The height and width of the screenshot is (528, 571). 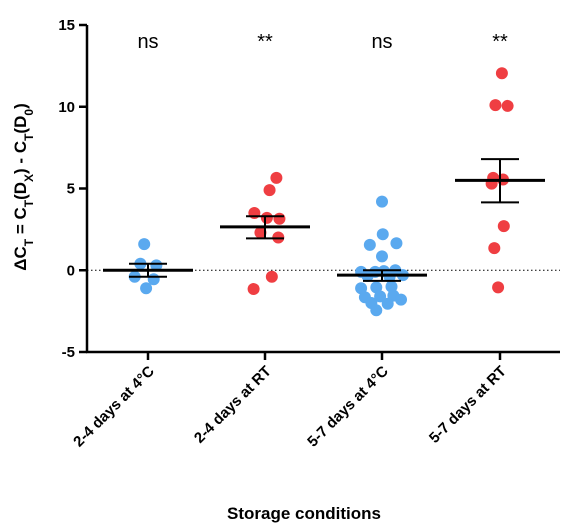 What do you see at coordinates (468, 405) in the screenshot?
I see `x-category-label: 5-7 days at RT` at bounding box center [468, 405].